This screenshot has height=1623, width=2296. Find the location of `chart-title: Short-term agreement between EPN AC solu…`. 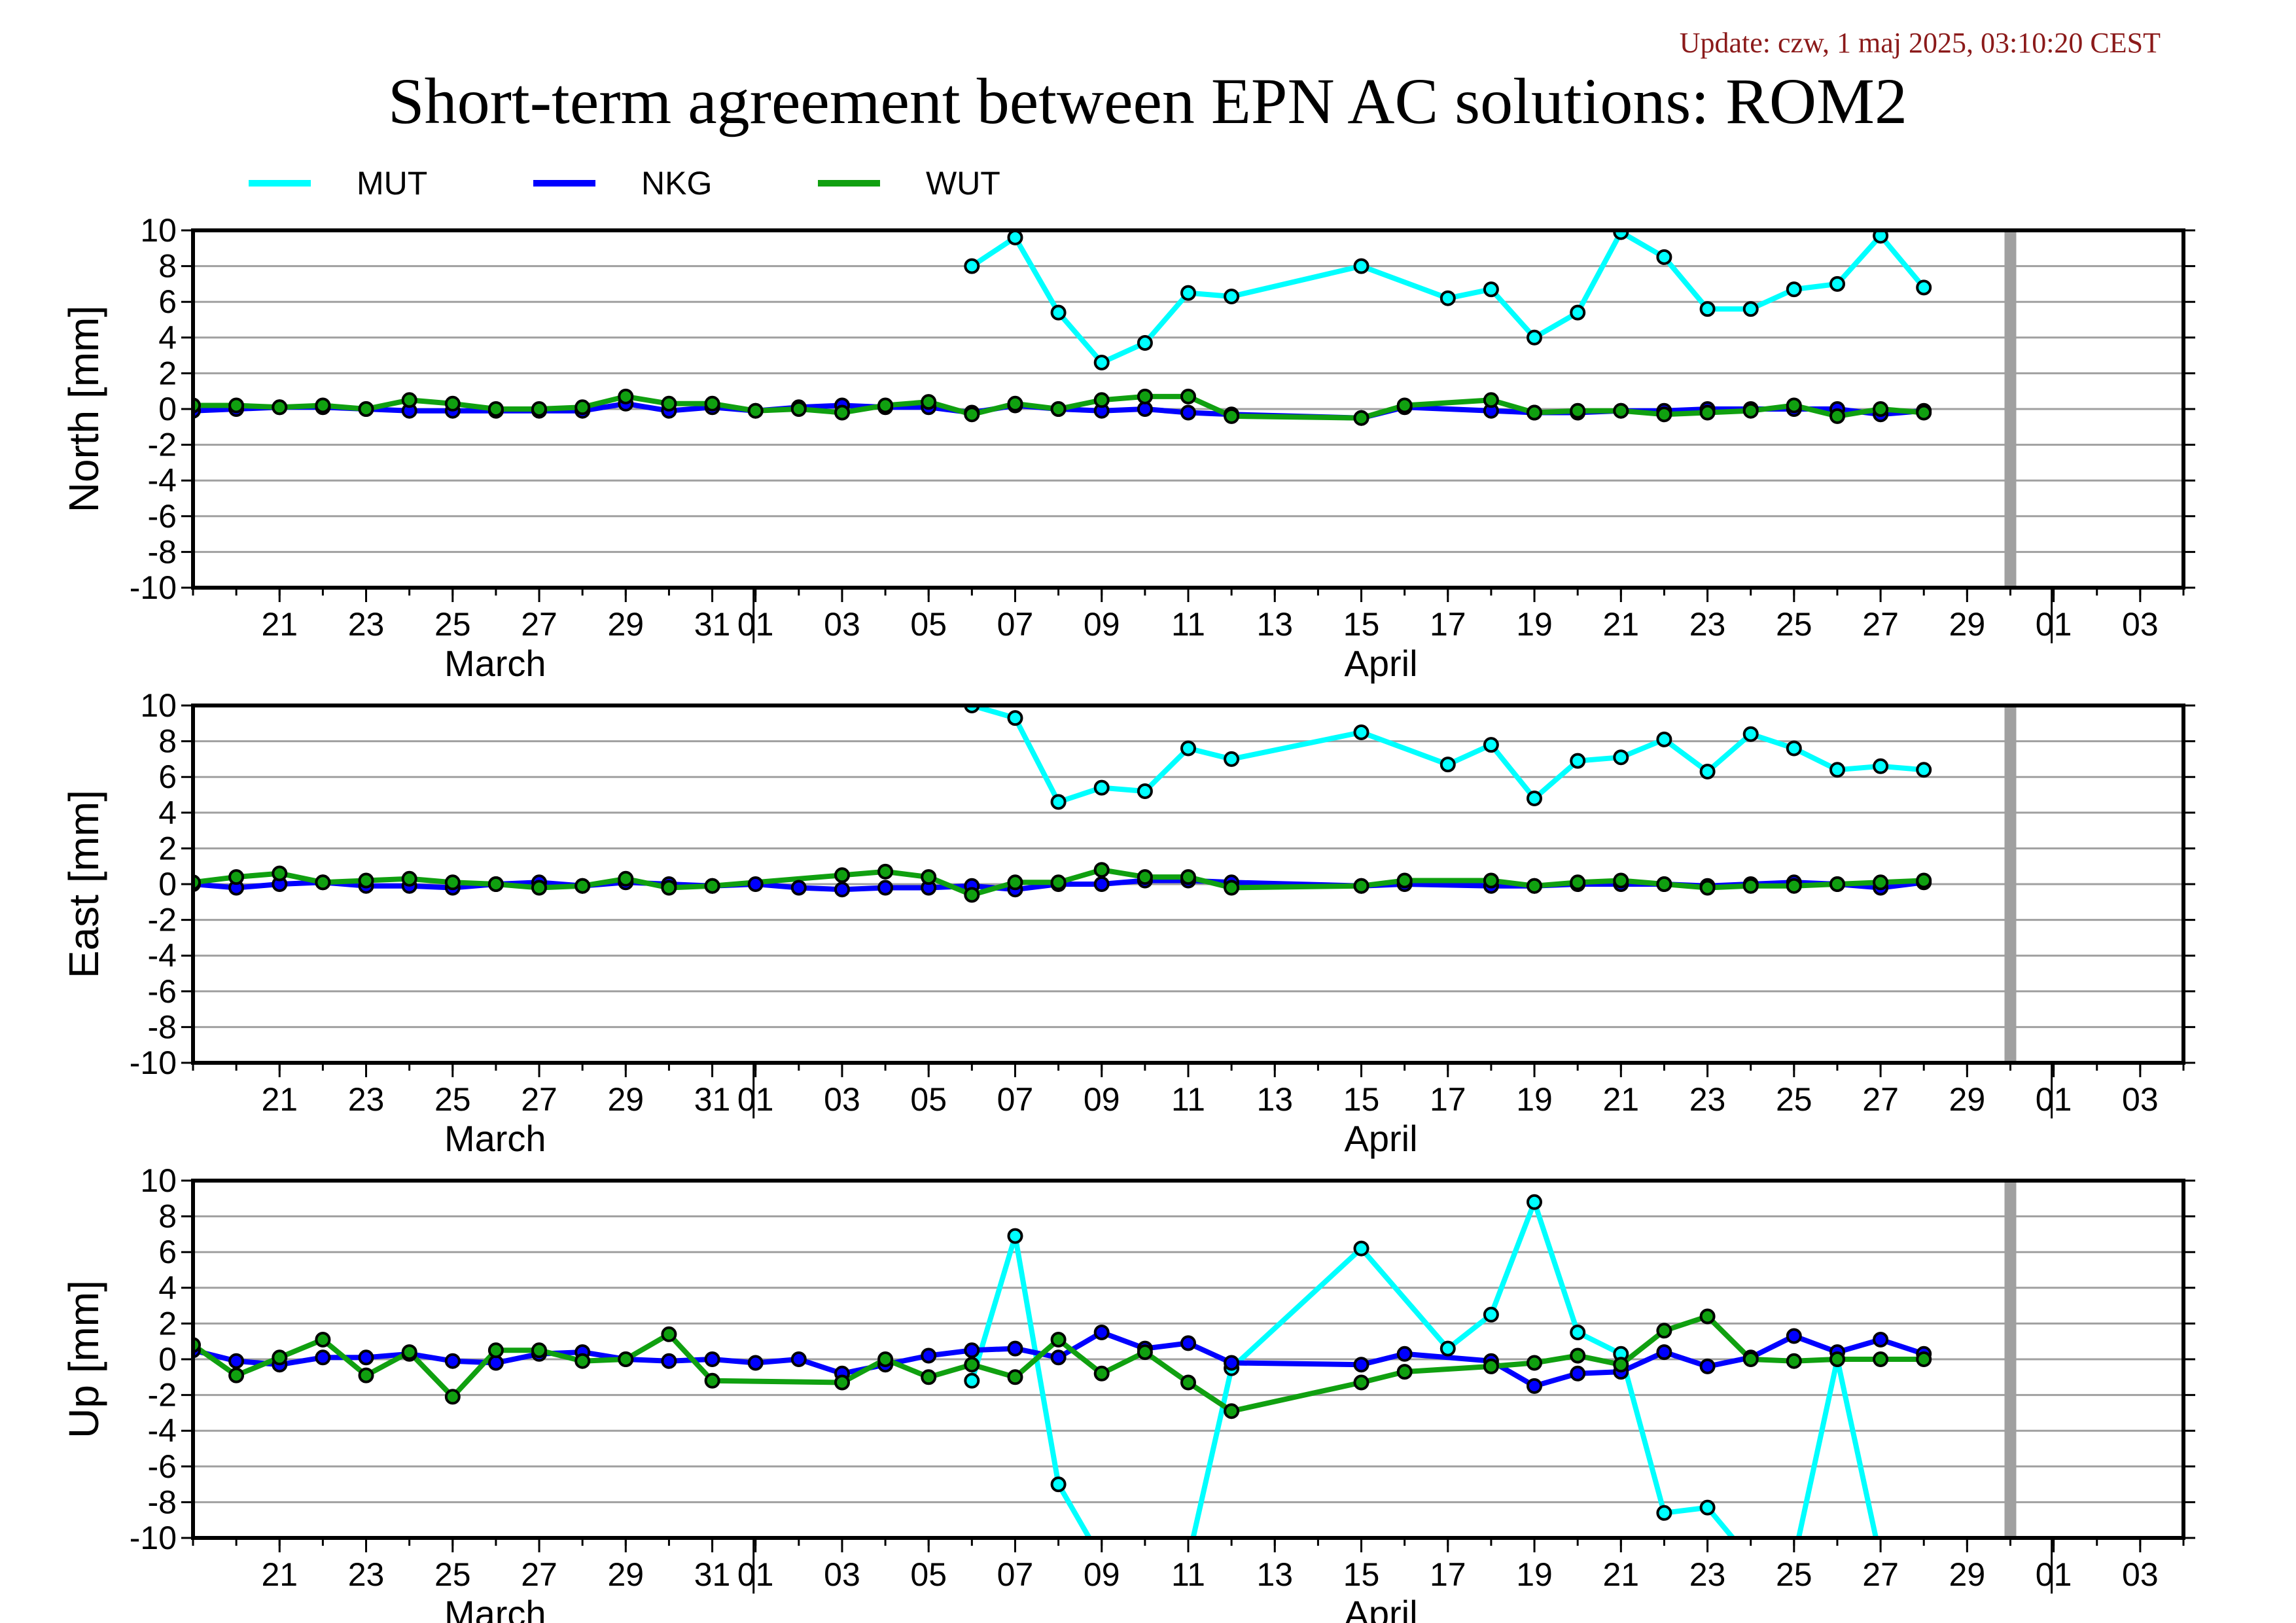

chart-title: Short-term agreement between EPN AC solu… is located at coordinates (1148, 101).